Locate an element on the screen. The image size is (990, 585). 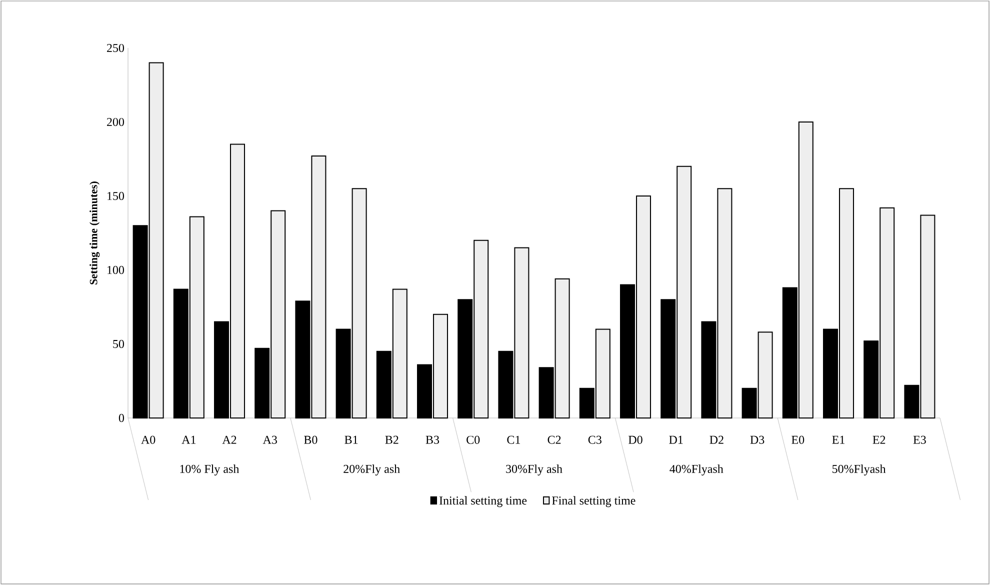
text: 50%Flyash is located at coordinates (859, 470).